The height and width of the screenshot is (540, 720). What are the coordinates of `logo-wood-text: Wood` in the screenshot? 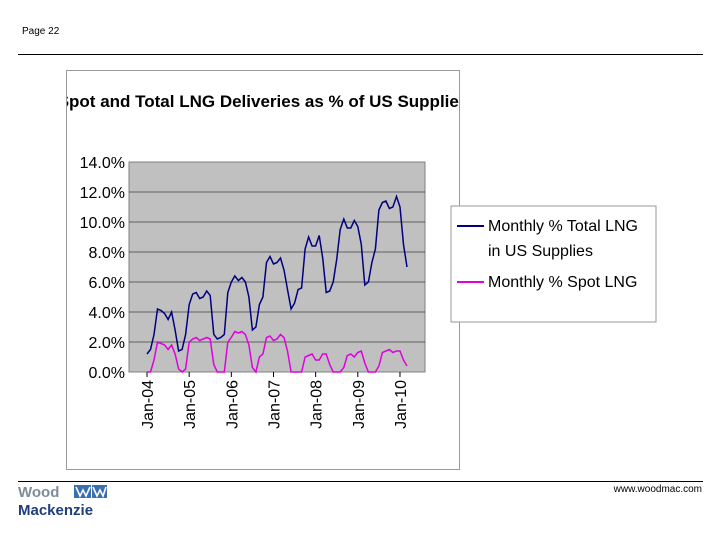 It's located at (38, 492).